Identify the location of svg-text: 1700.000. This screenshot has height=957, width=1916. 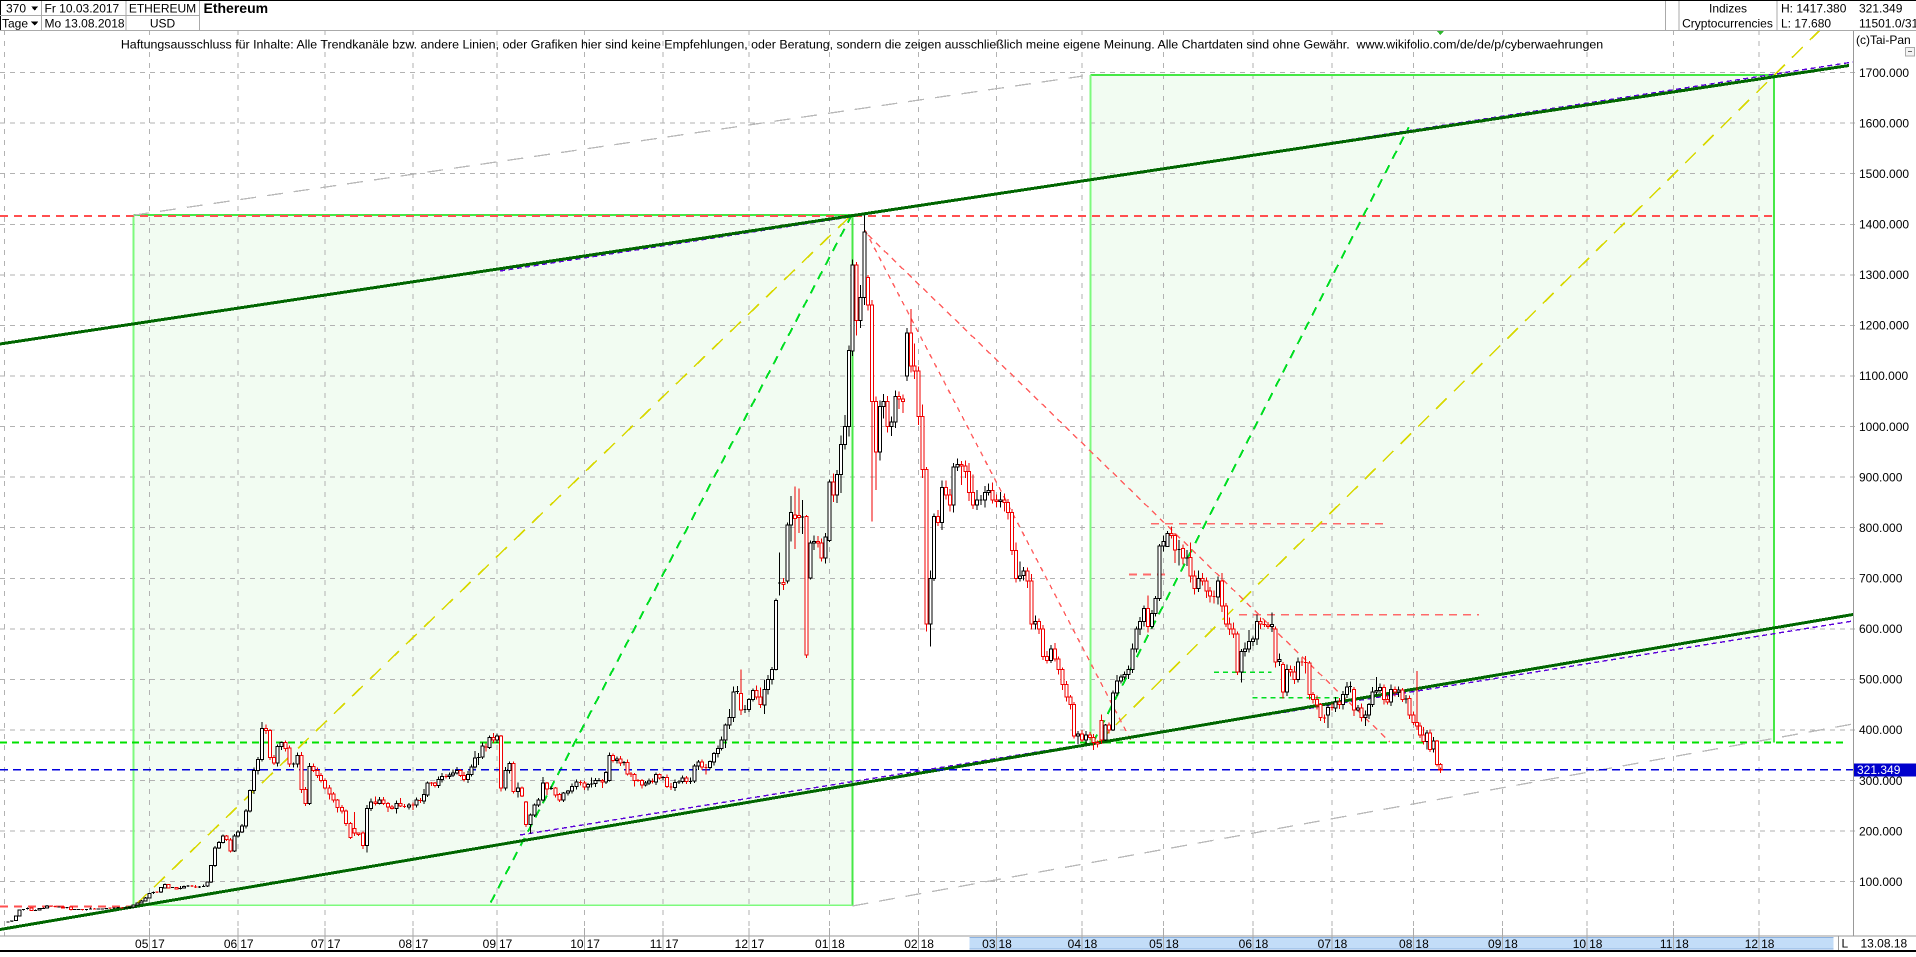
(1884, 73).